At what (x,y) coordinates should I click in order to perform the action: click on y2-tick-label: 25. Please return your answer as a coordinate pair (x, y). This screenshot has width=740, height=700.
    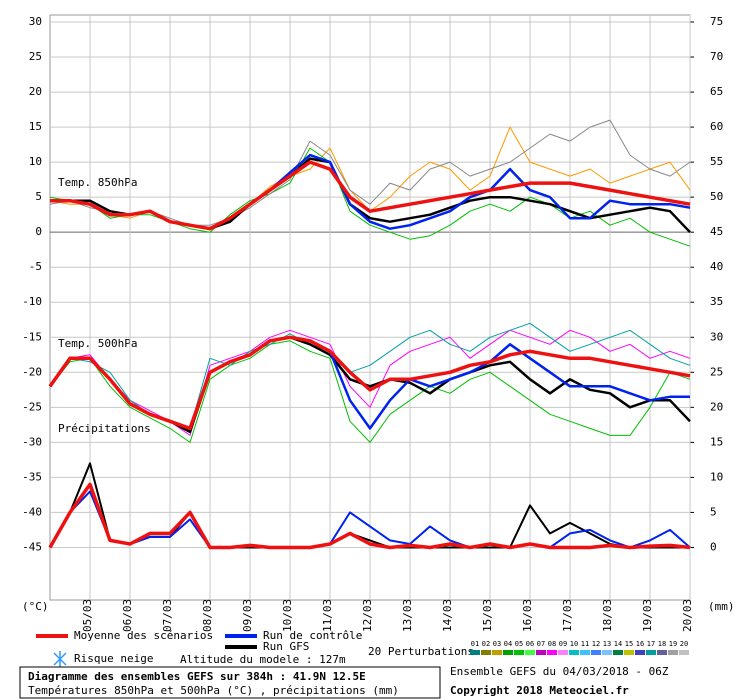
    Looking at the image, I should click on (716, 371).